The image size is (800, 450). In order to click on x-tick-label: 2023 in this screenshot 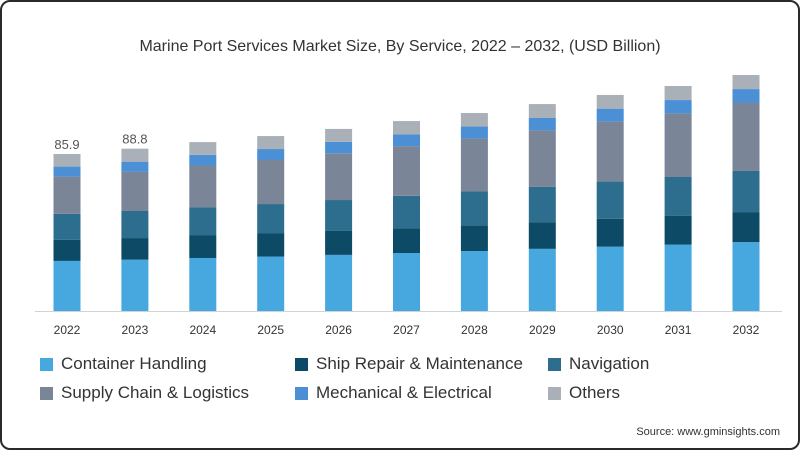, I will do `click(135, 330)`.